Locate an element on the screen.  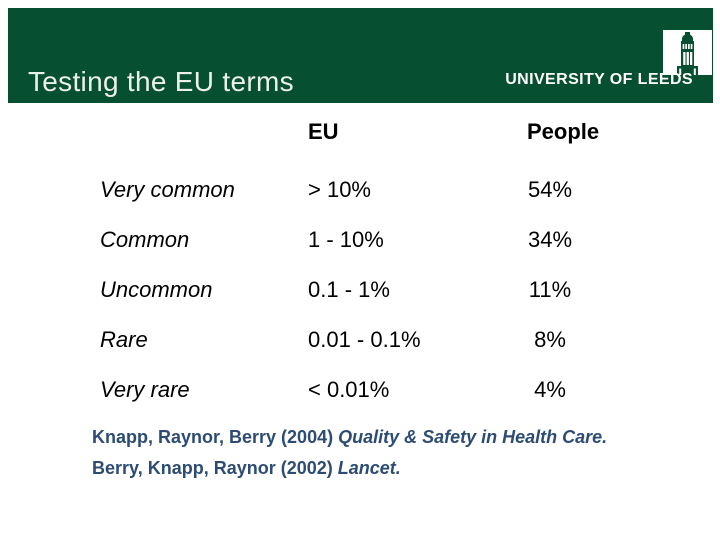
people-value-cell: 4% is located at coordinates (592, 390).